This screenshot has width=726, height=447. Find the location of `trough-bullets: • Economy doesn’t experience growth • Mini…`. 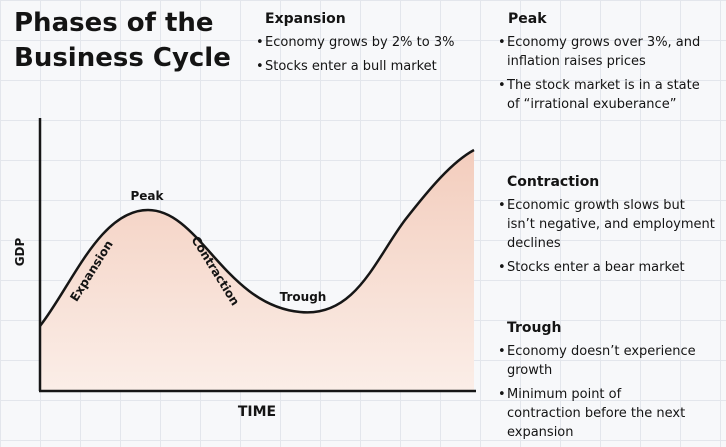

trough-bullets: • Economy doesn’t experience growth • Mini… is located at coordinates (598, 394).